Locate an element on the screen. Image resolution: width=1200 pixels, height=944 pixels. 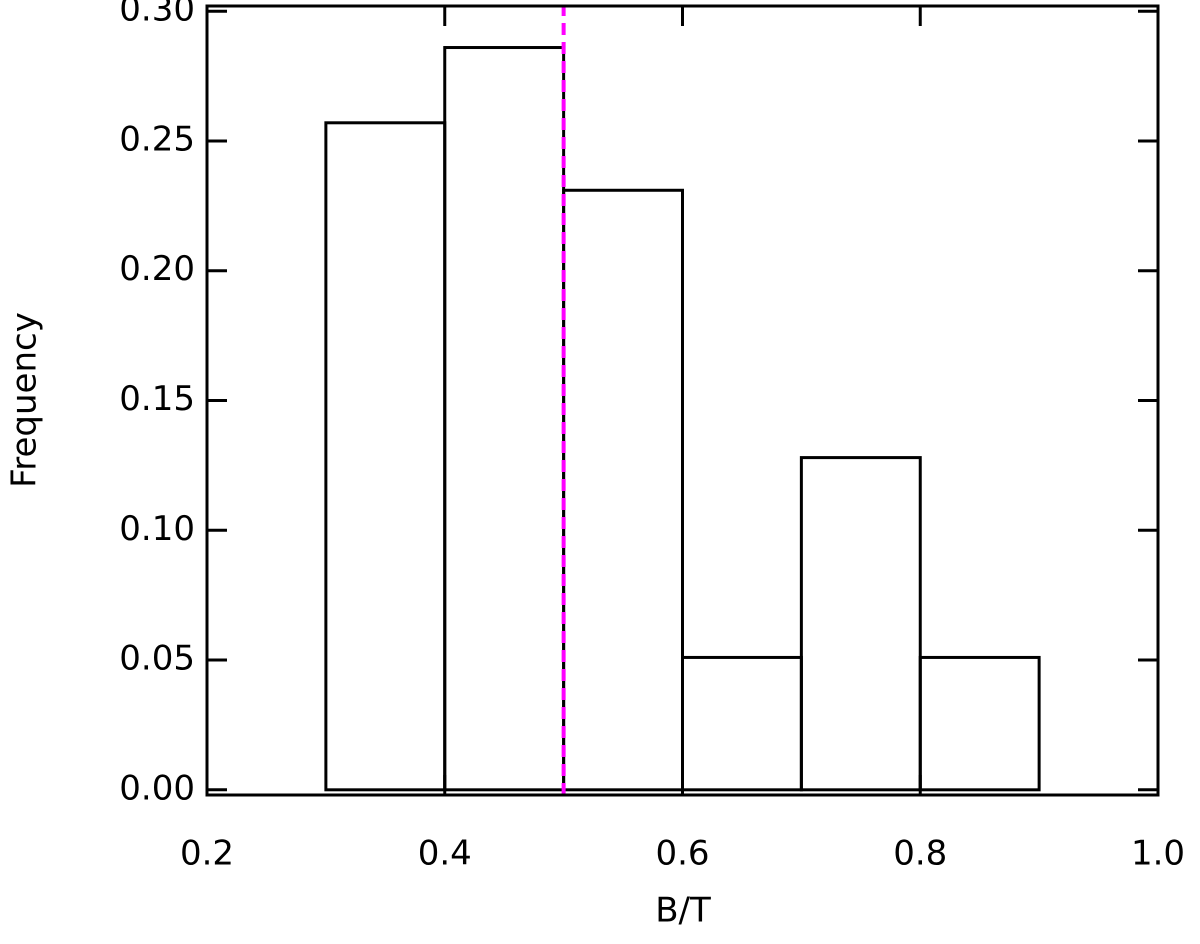
y-tick-label: 0.30 is located at coordinates (157, 15).